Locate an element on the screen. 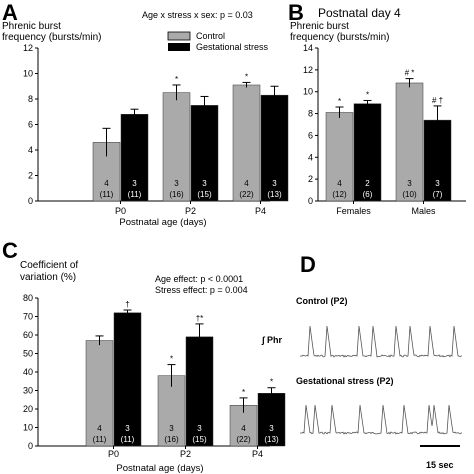 The width and height of the screenshot is (474, 474). bar-c-gestational-stress-p0 is located at coordinates (127, 379).